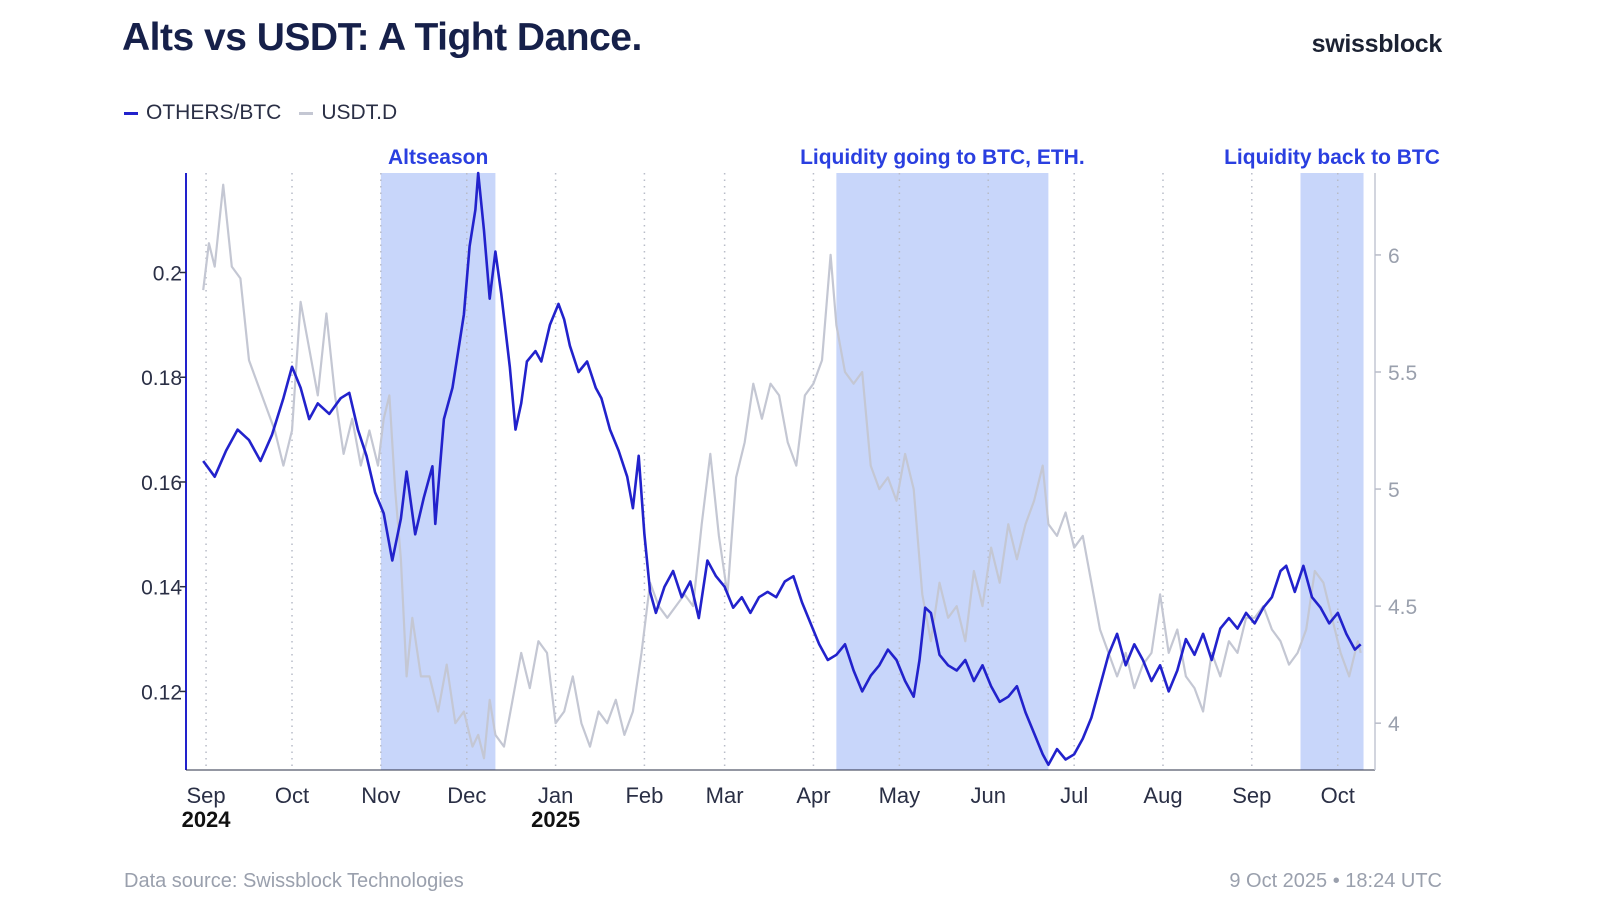 This screenshot has width=1600, height=900. I want to click on legend-swatch-others-btc, so click(131, 113).